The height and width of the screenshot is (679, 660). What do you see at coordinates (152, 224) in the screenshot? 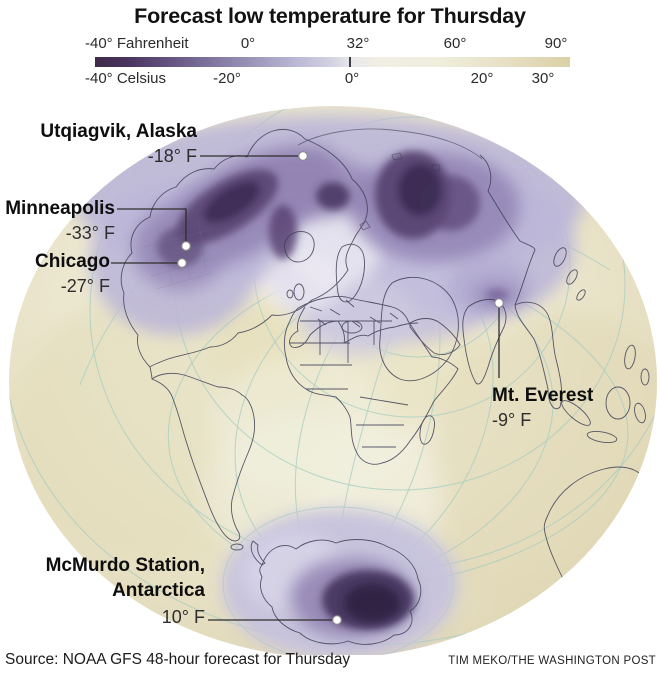
I see `leader-minneapolis` at bounding box center [152, 224].